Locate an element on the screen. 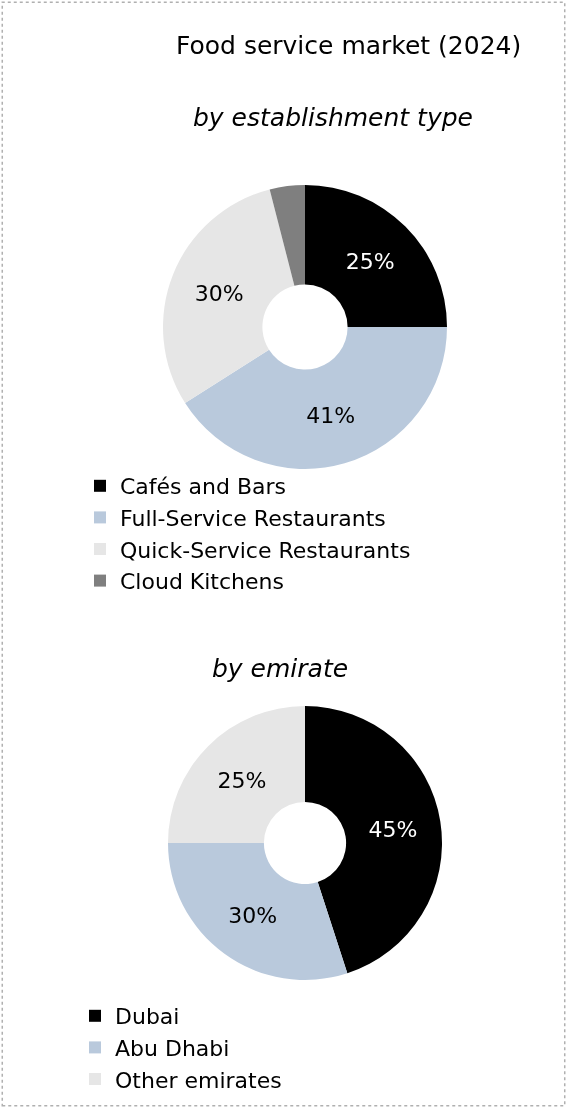 The image size is (567, 1108). data-label: 41% is located at coordinates (331, 416).